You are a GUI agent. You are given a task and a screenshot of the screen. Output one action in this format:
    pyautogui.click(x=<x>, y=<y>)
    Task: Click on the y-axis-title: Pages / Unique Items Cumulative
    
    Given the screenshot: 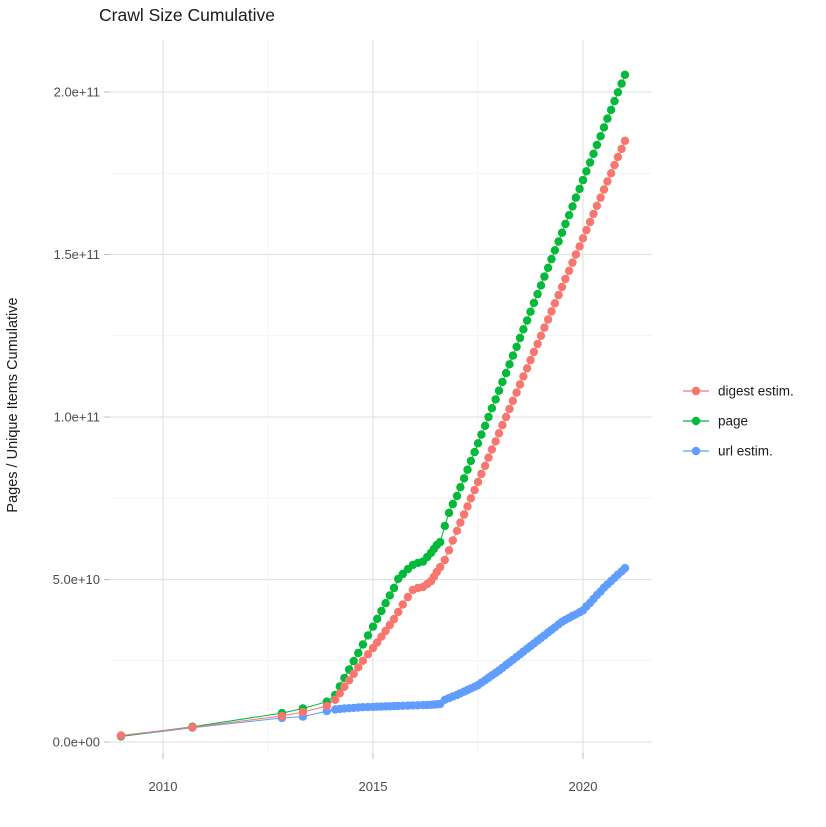 What is the action you would take?
    pyautogui.click(x=13, y=404)
    